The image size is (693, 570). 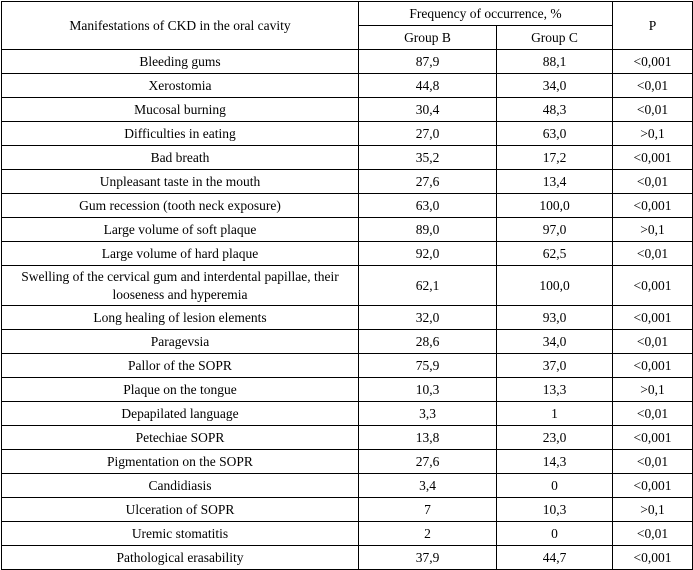 I want to click on table-row: Ulceration of SOPR 7 10,3 >0,1, so click(x=347, y=510).